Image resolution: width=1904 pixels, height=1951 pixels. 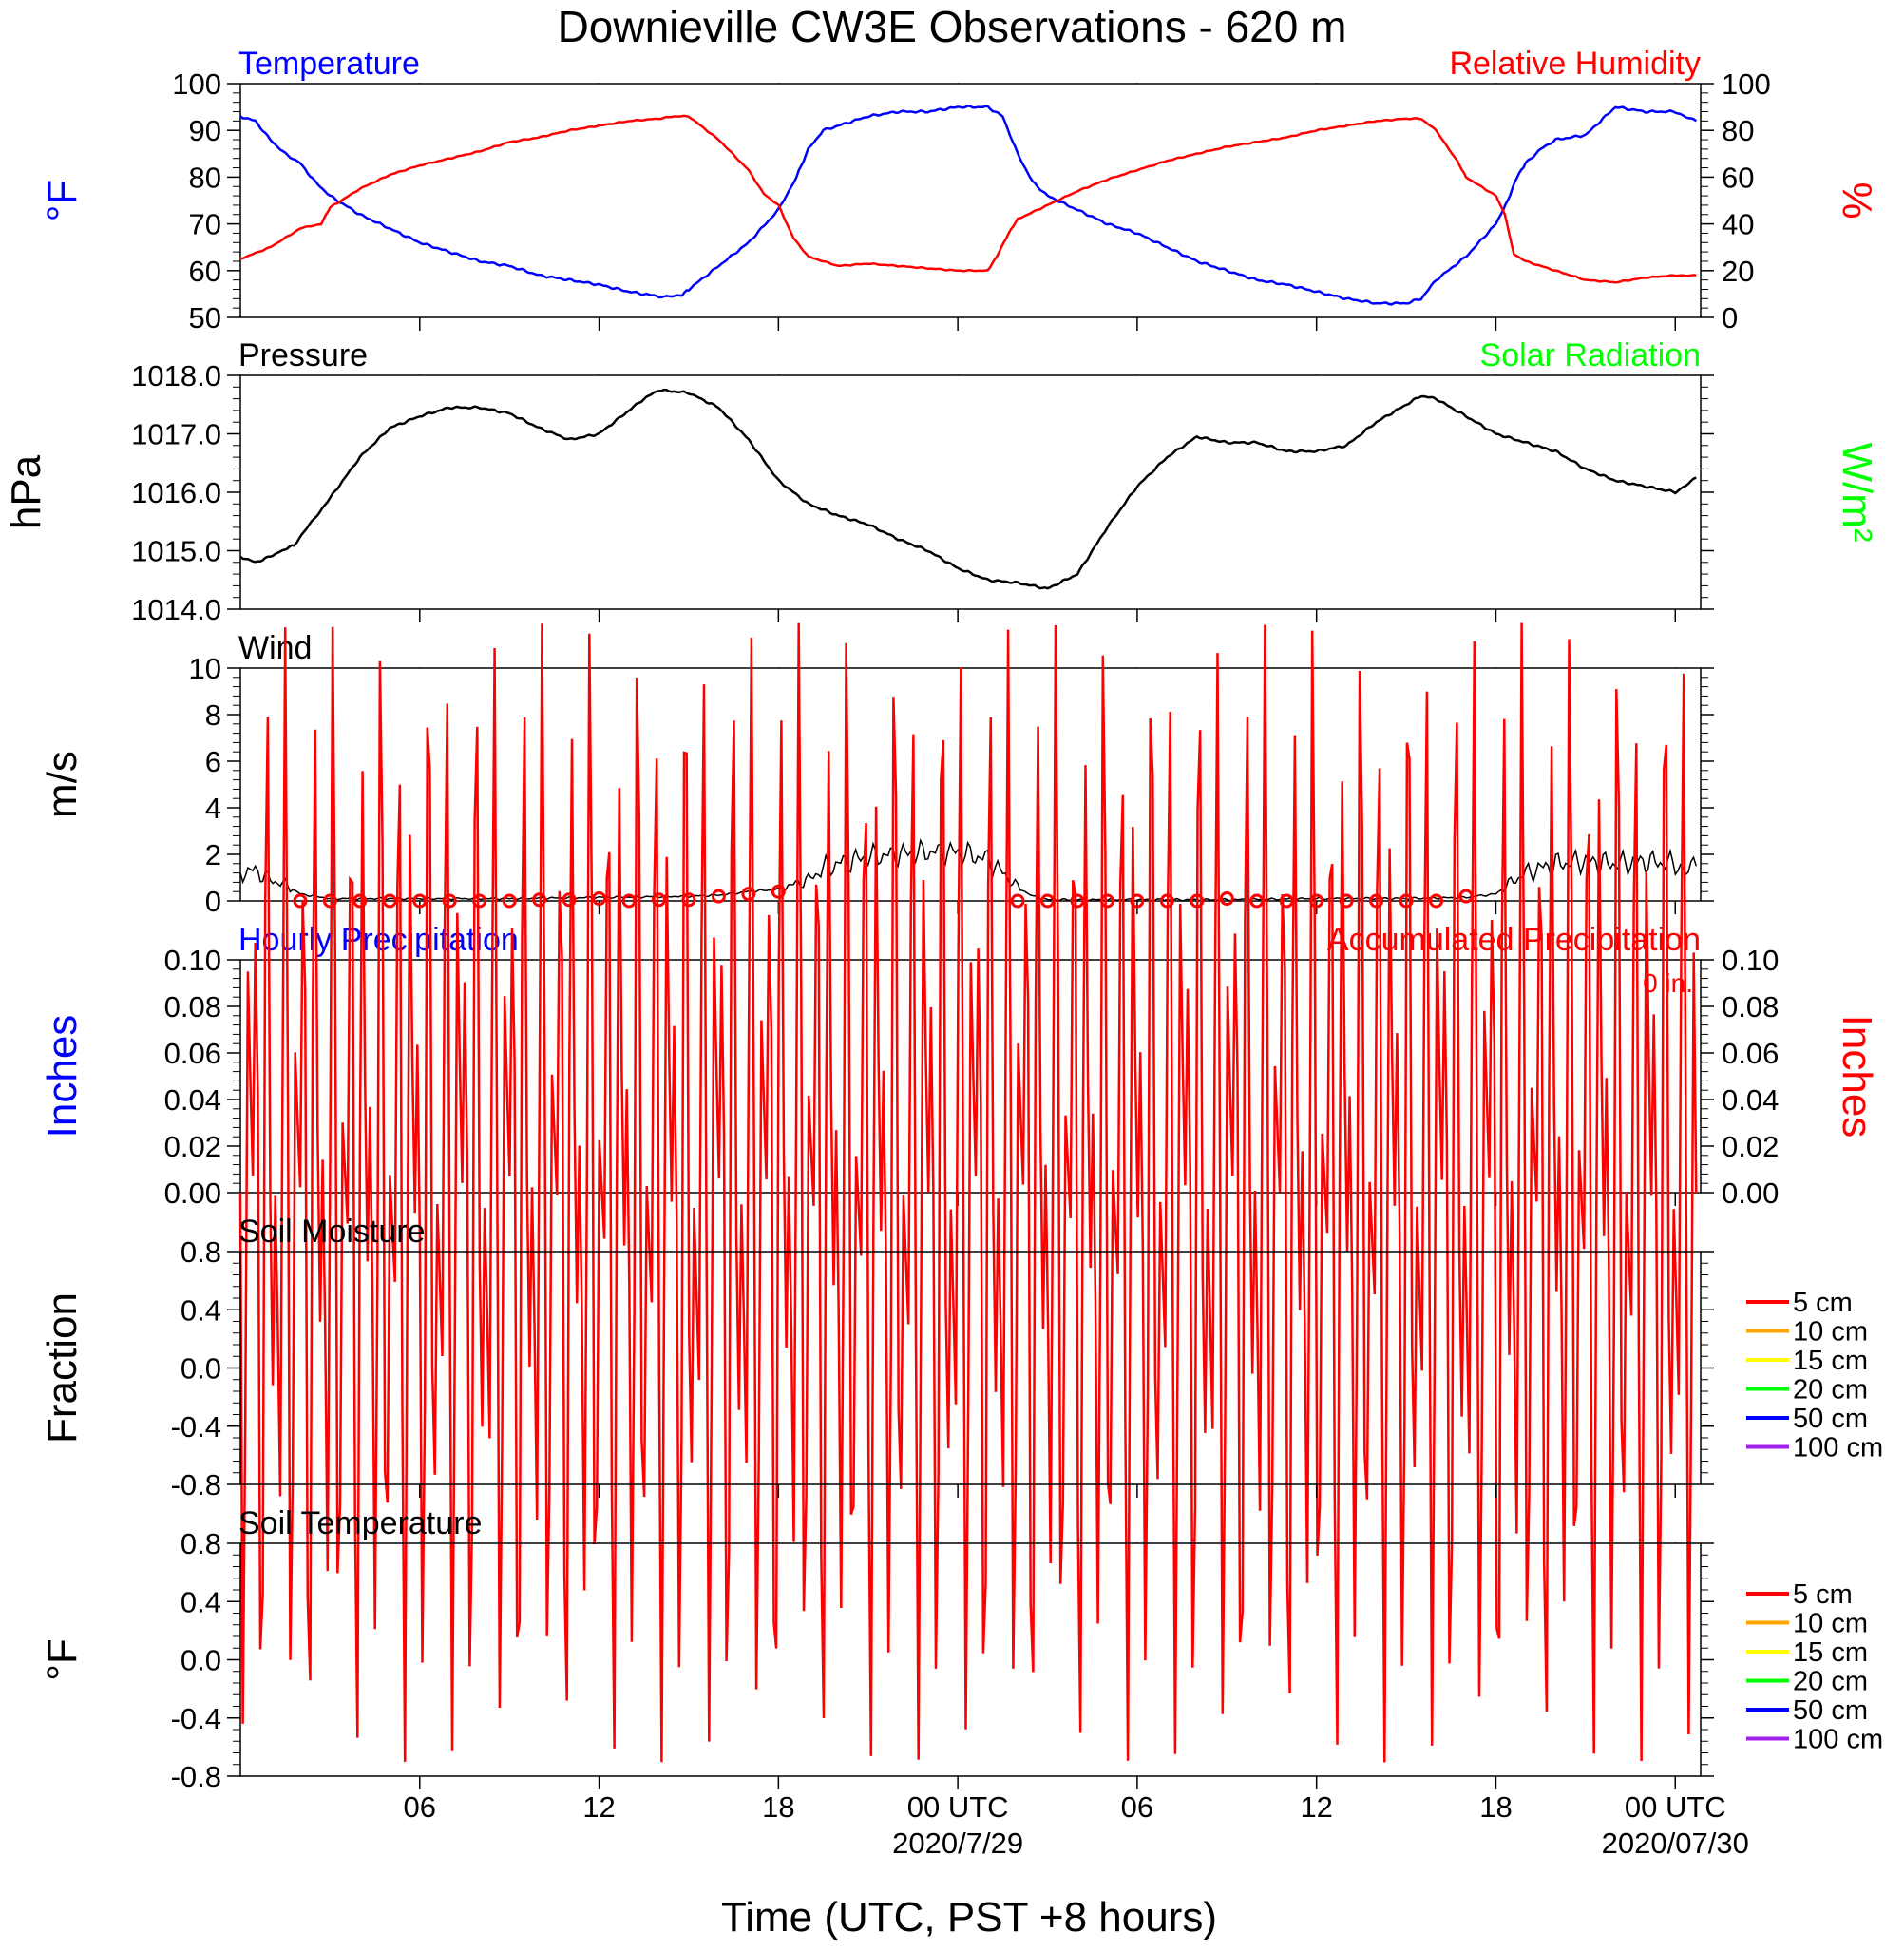 What do you see at coordinates (205, 130) in the screenshot?
I see `y-tick-label: 90` at bounding box center [205, 130].